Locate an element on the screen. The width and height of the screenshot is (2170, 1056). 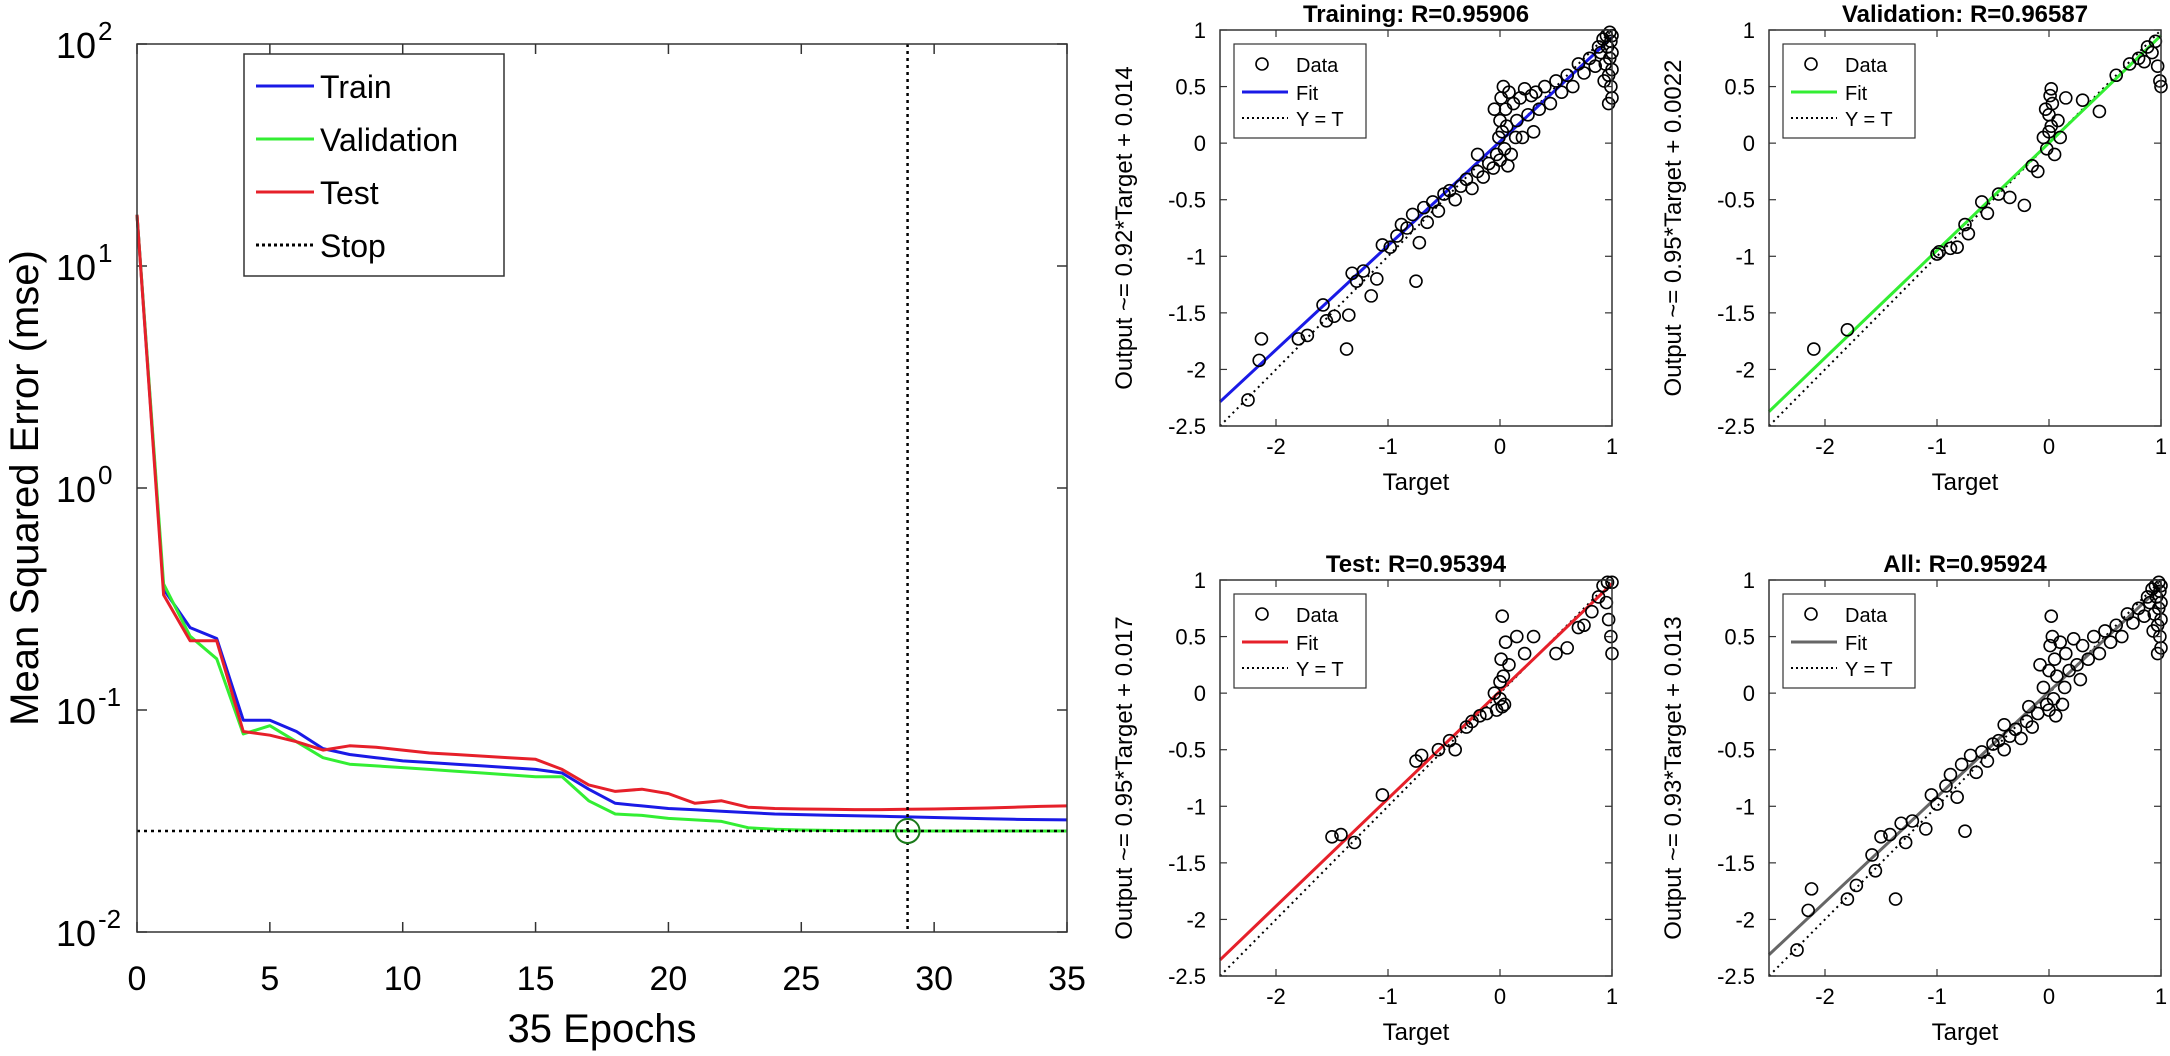
perf-x-tick-label: 15 is located at coordinates (536, 979).